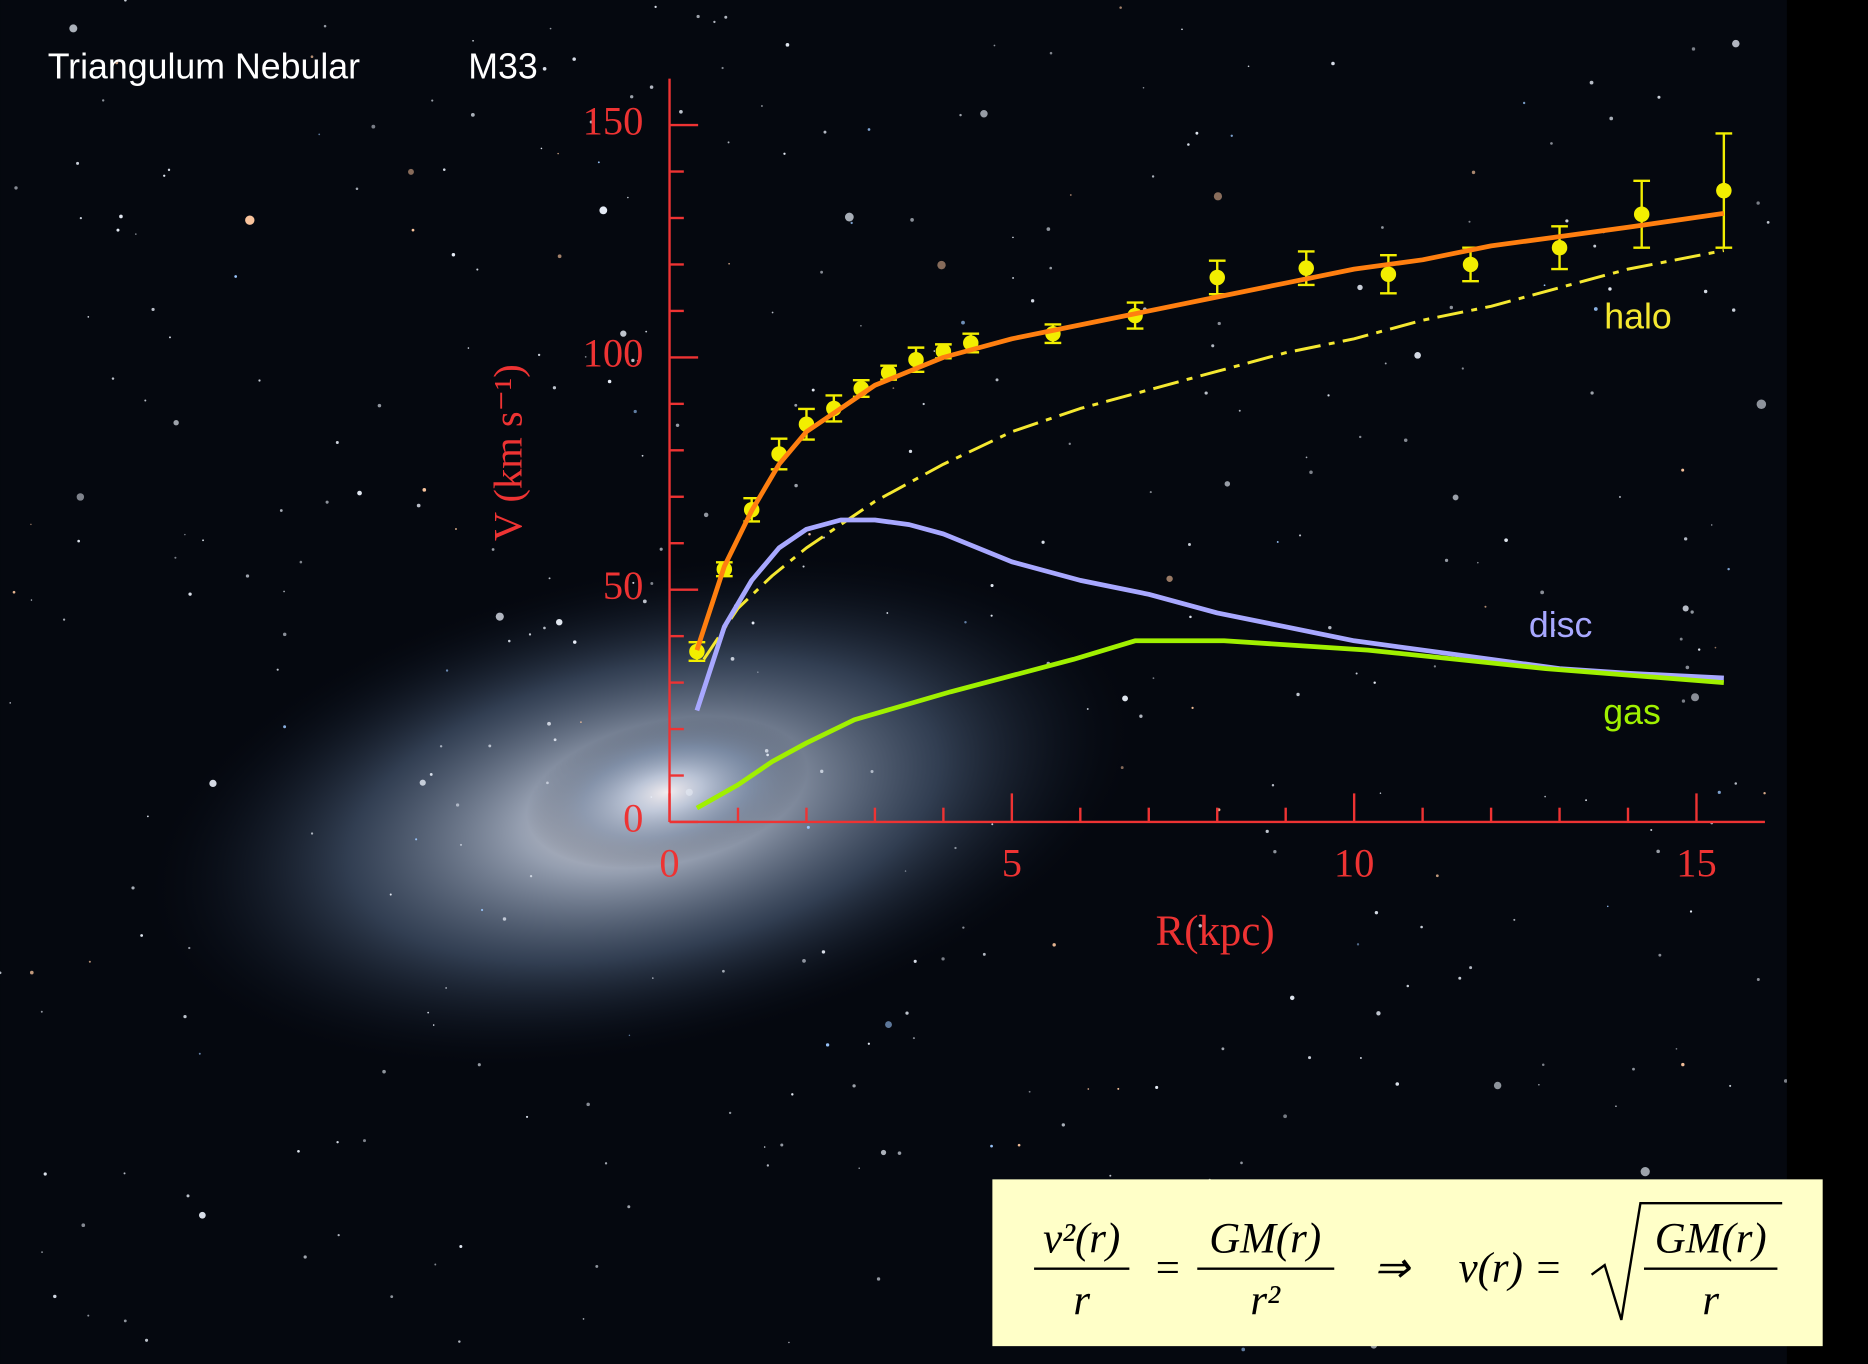 Image resolution: width=1868 pixels, height=1364 pixels. Describe the element at coordinates (1392, 1268) in the screenshot. I see `formula-text: ⇒` at that location.